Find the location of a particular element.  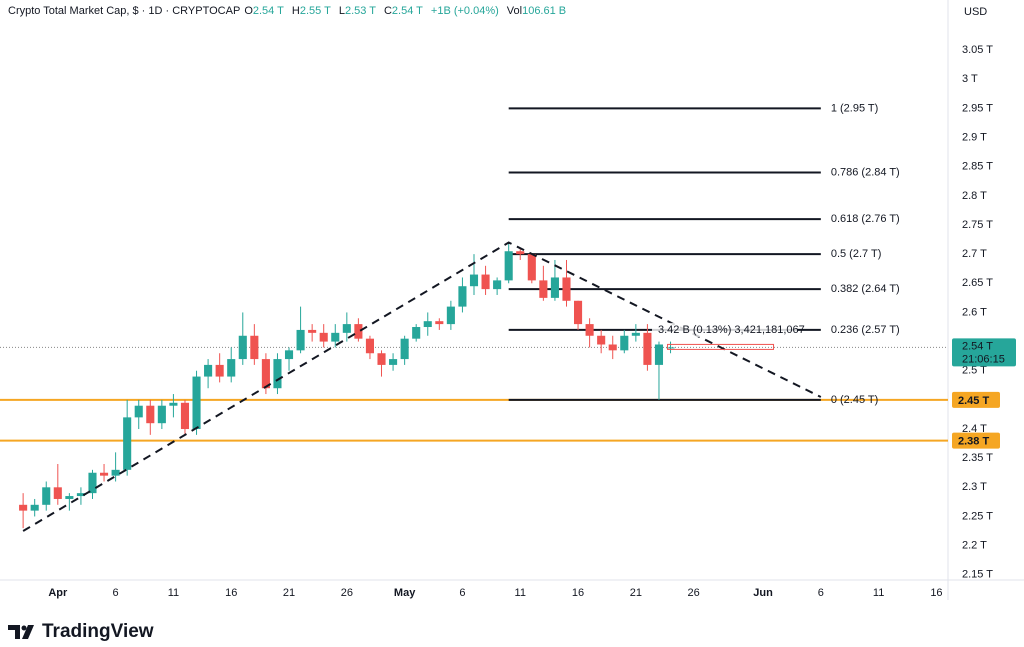

last-price-label: 2.54 T is located at coordinates (977, 346).